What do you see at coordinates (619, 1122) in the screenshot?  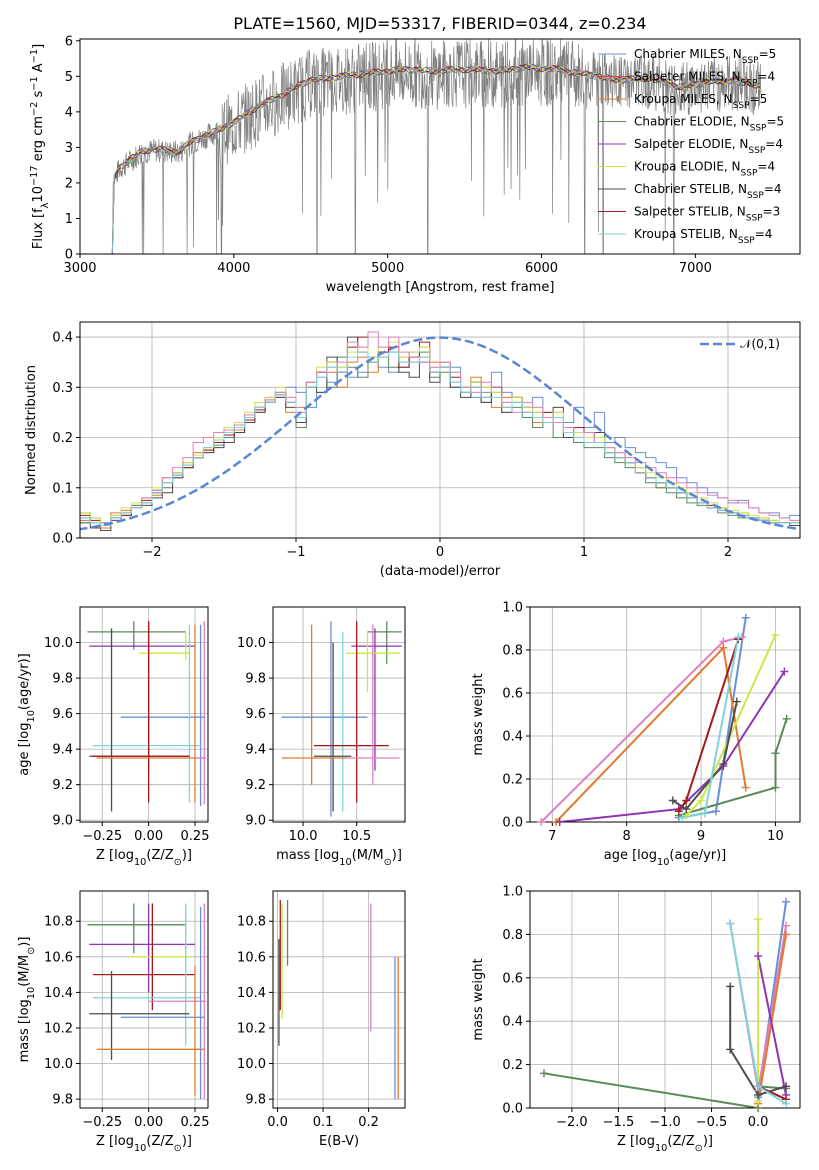 I see `x-tick-label: −1.5` at bounding box center [619, 1122].